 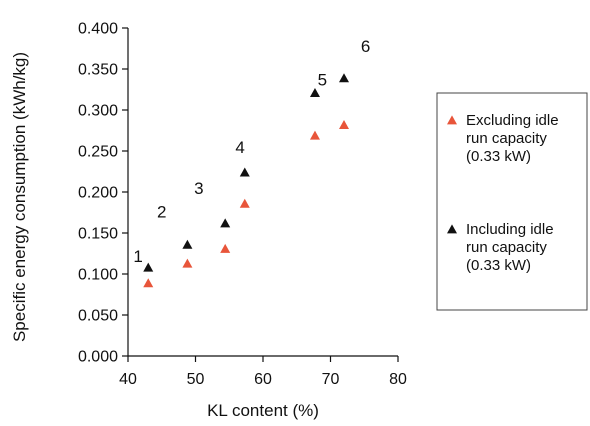 I want to click on y-tick-label: 0.300, so click(x=98, y=111).